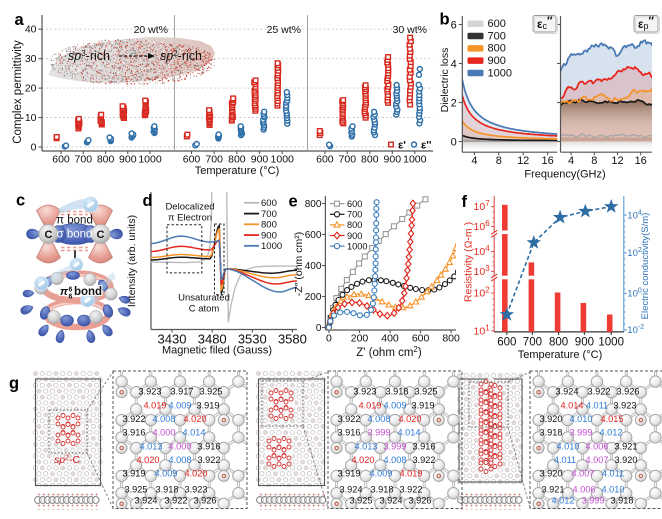 The width and height of the screenshot is (662, 519). What do you see at coordinates (626, 460) in the screenshot?
I see `svg-text: 3.920` at bounding box center [626, 460].